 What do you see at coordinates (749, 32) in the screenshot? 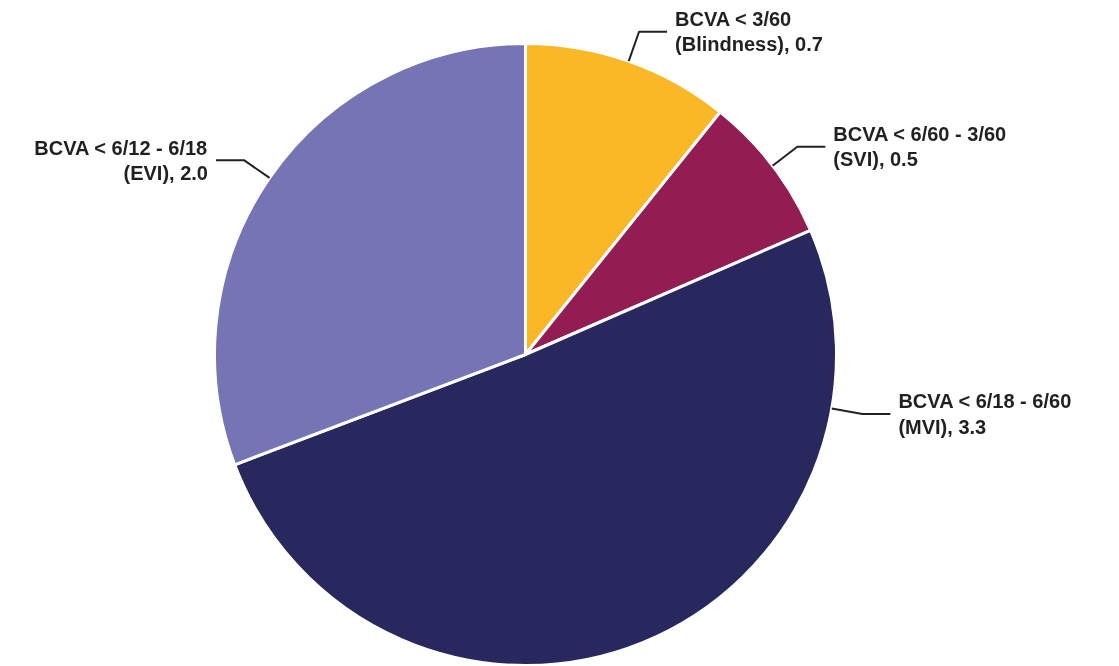
I see `slice-label: BCVA < 3/60 (Blindness), 0.7` at bounding box center [749, 32].